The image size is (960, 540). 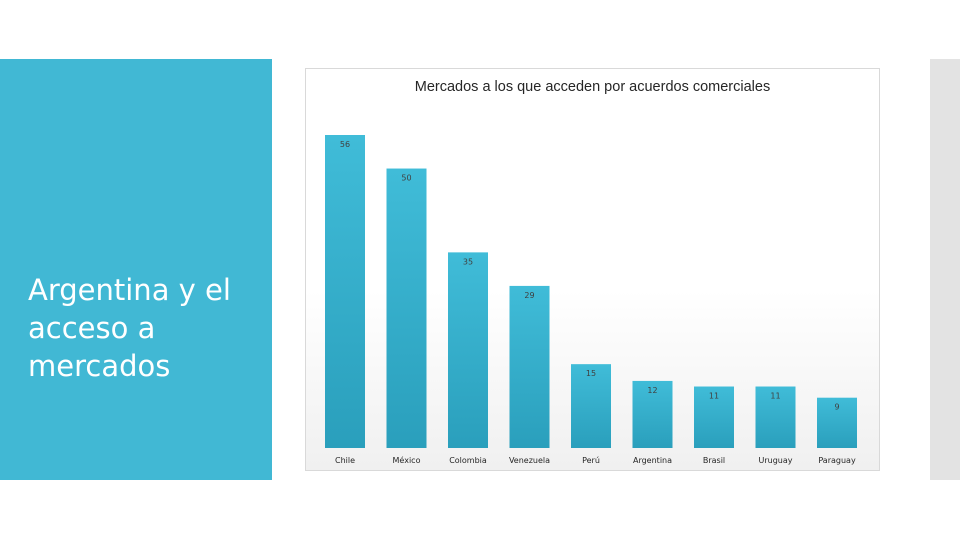 I want to click on value-label: 56, so click(x=345, y=144).